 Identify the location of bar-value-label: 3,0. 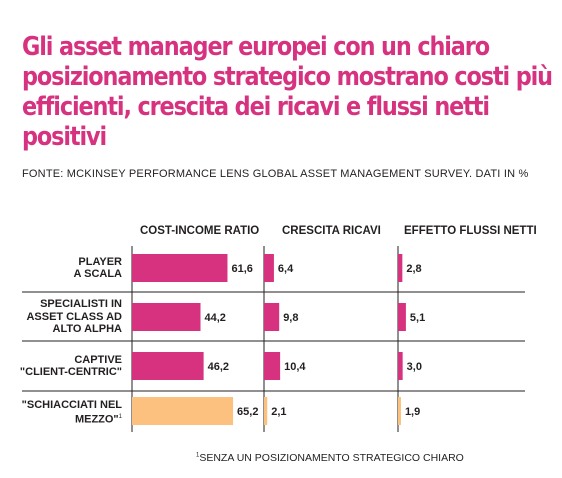
(414, 367).